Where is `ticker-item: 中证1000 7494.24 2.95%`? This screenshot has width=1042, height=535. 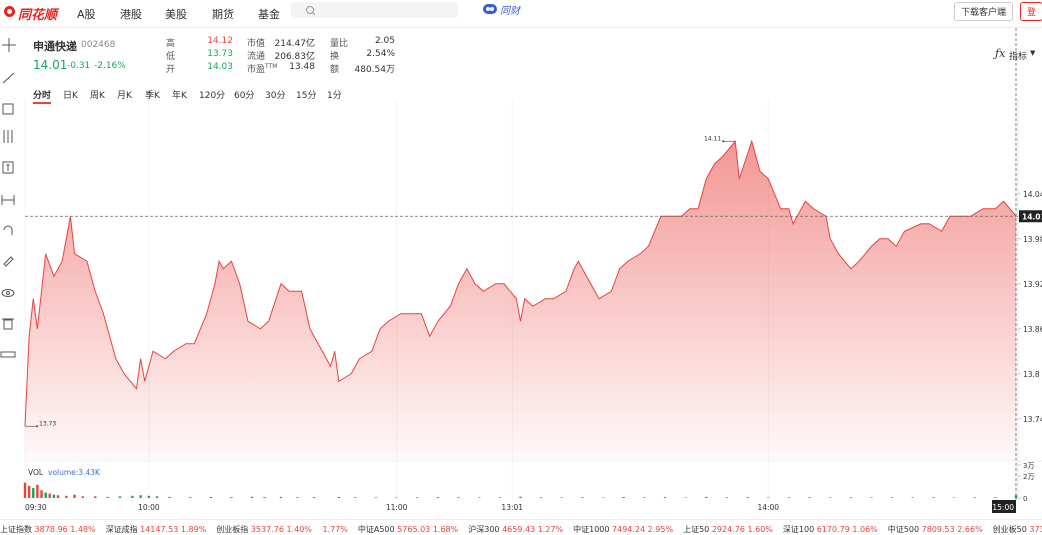 ticker-item: 中证1000 7494.24 2.95% is located at coordinates (623, 529).